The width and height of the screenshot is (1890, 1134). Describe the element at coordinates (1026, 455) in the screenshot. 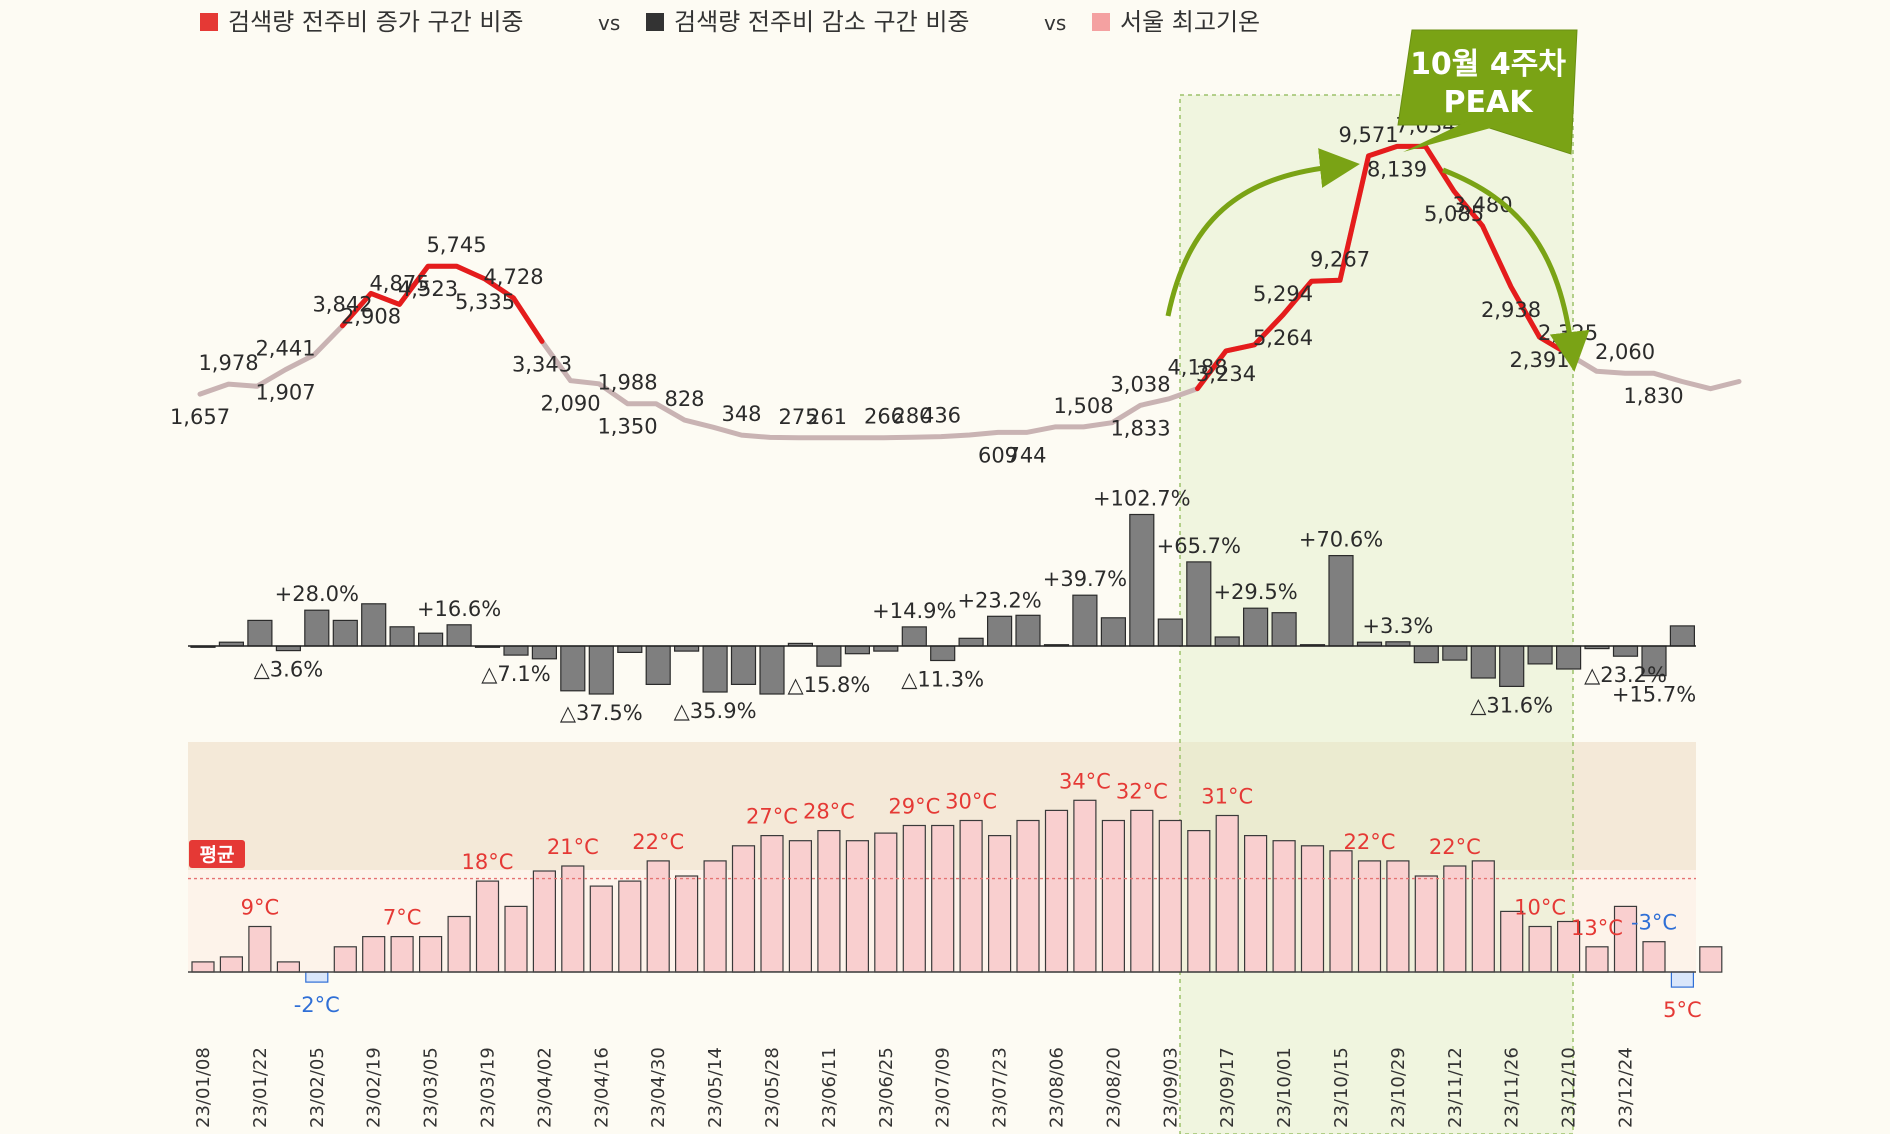

I see `search-volume-label: 744` at that location.